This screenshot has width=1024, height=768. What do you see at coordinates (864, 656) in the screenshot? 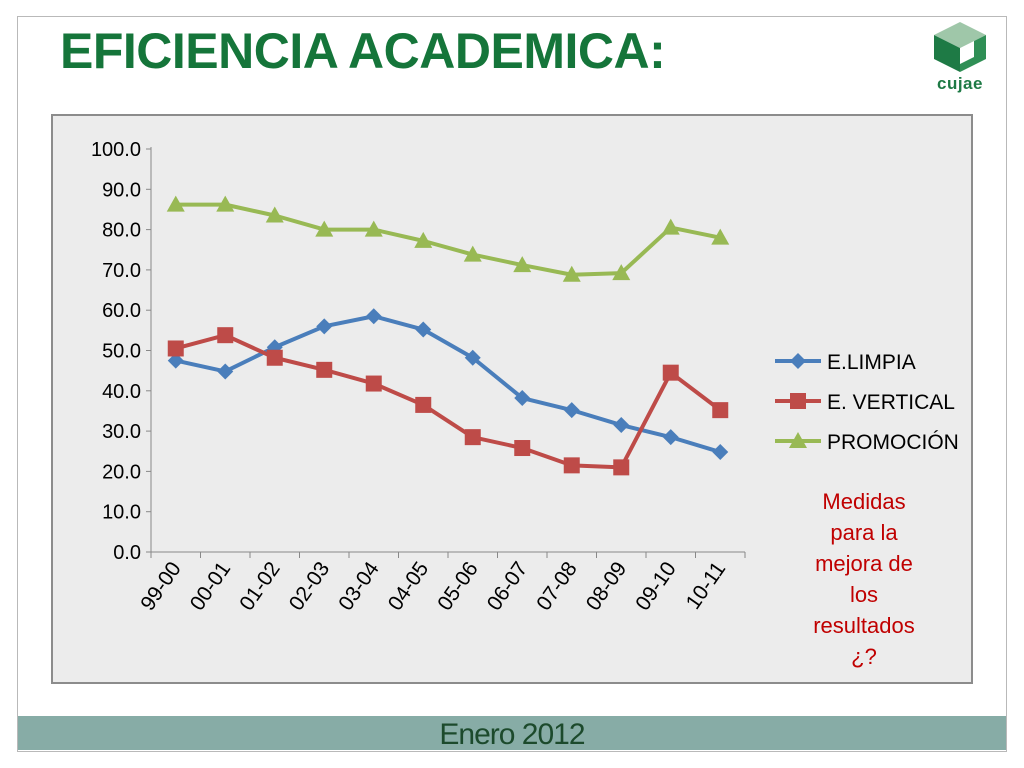
I see `note-line: ¿?` at bounding box center [864, 656].